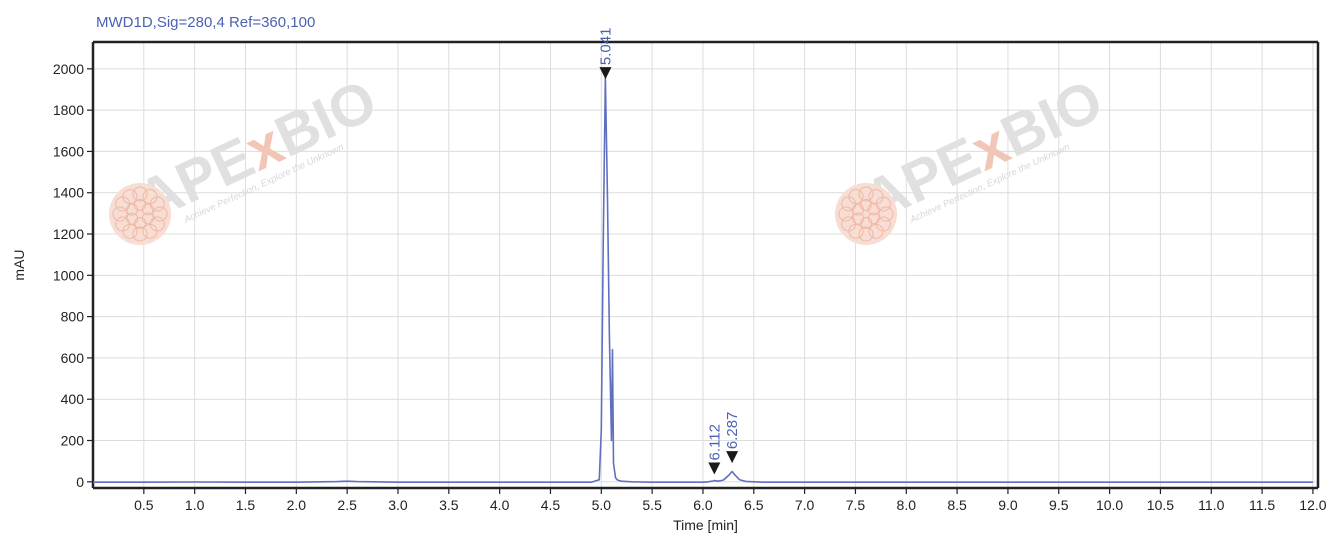 Image resolution: width=1328 pixels, height=536 pixels. What do you see at coordinates (144, 505) in the screenshot?
I see `x-tick-label: 0.5` at bounding box center [144, 505].